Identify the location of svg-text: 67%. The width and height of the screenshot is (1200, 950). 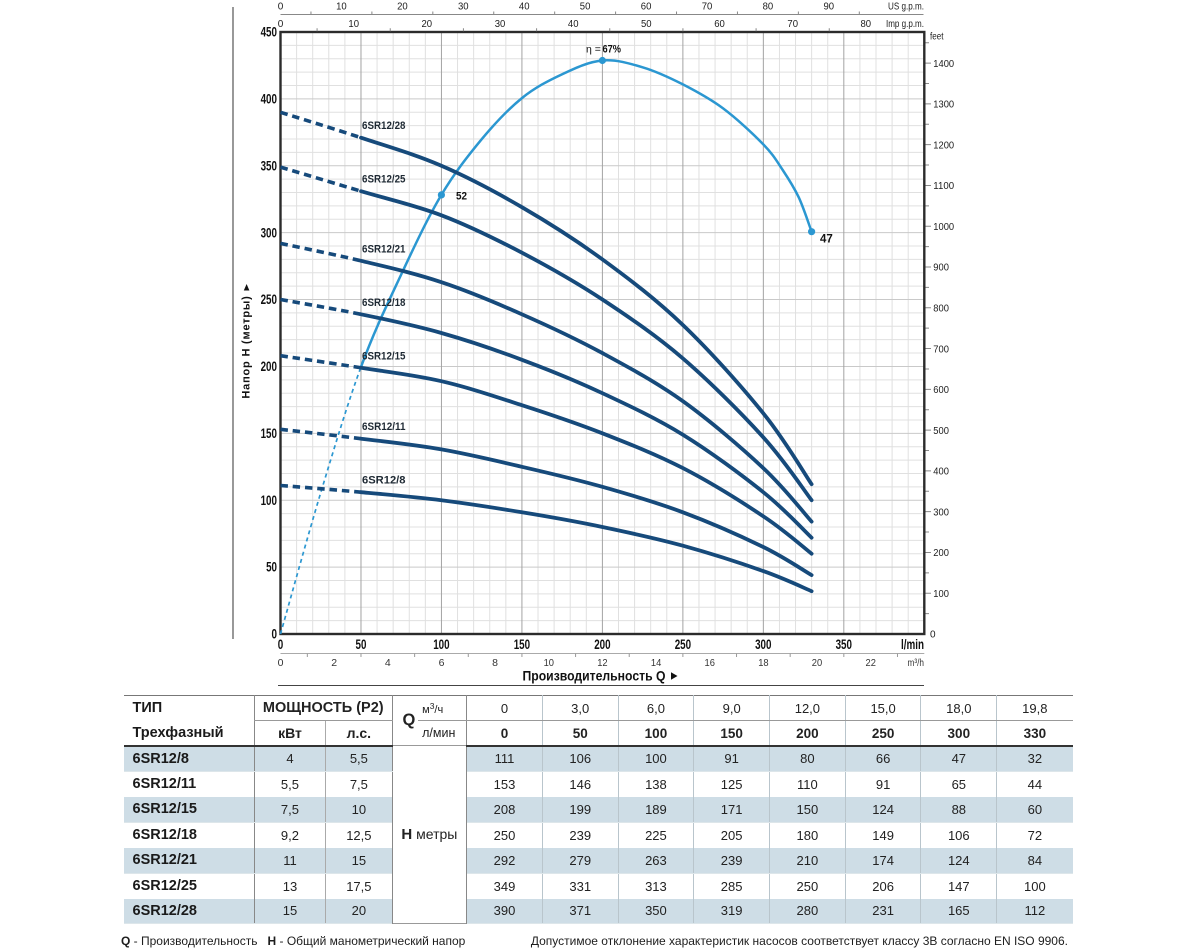
(612, 49).